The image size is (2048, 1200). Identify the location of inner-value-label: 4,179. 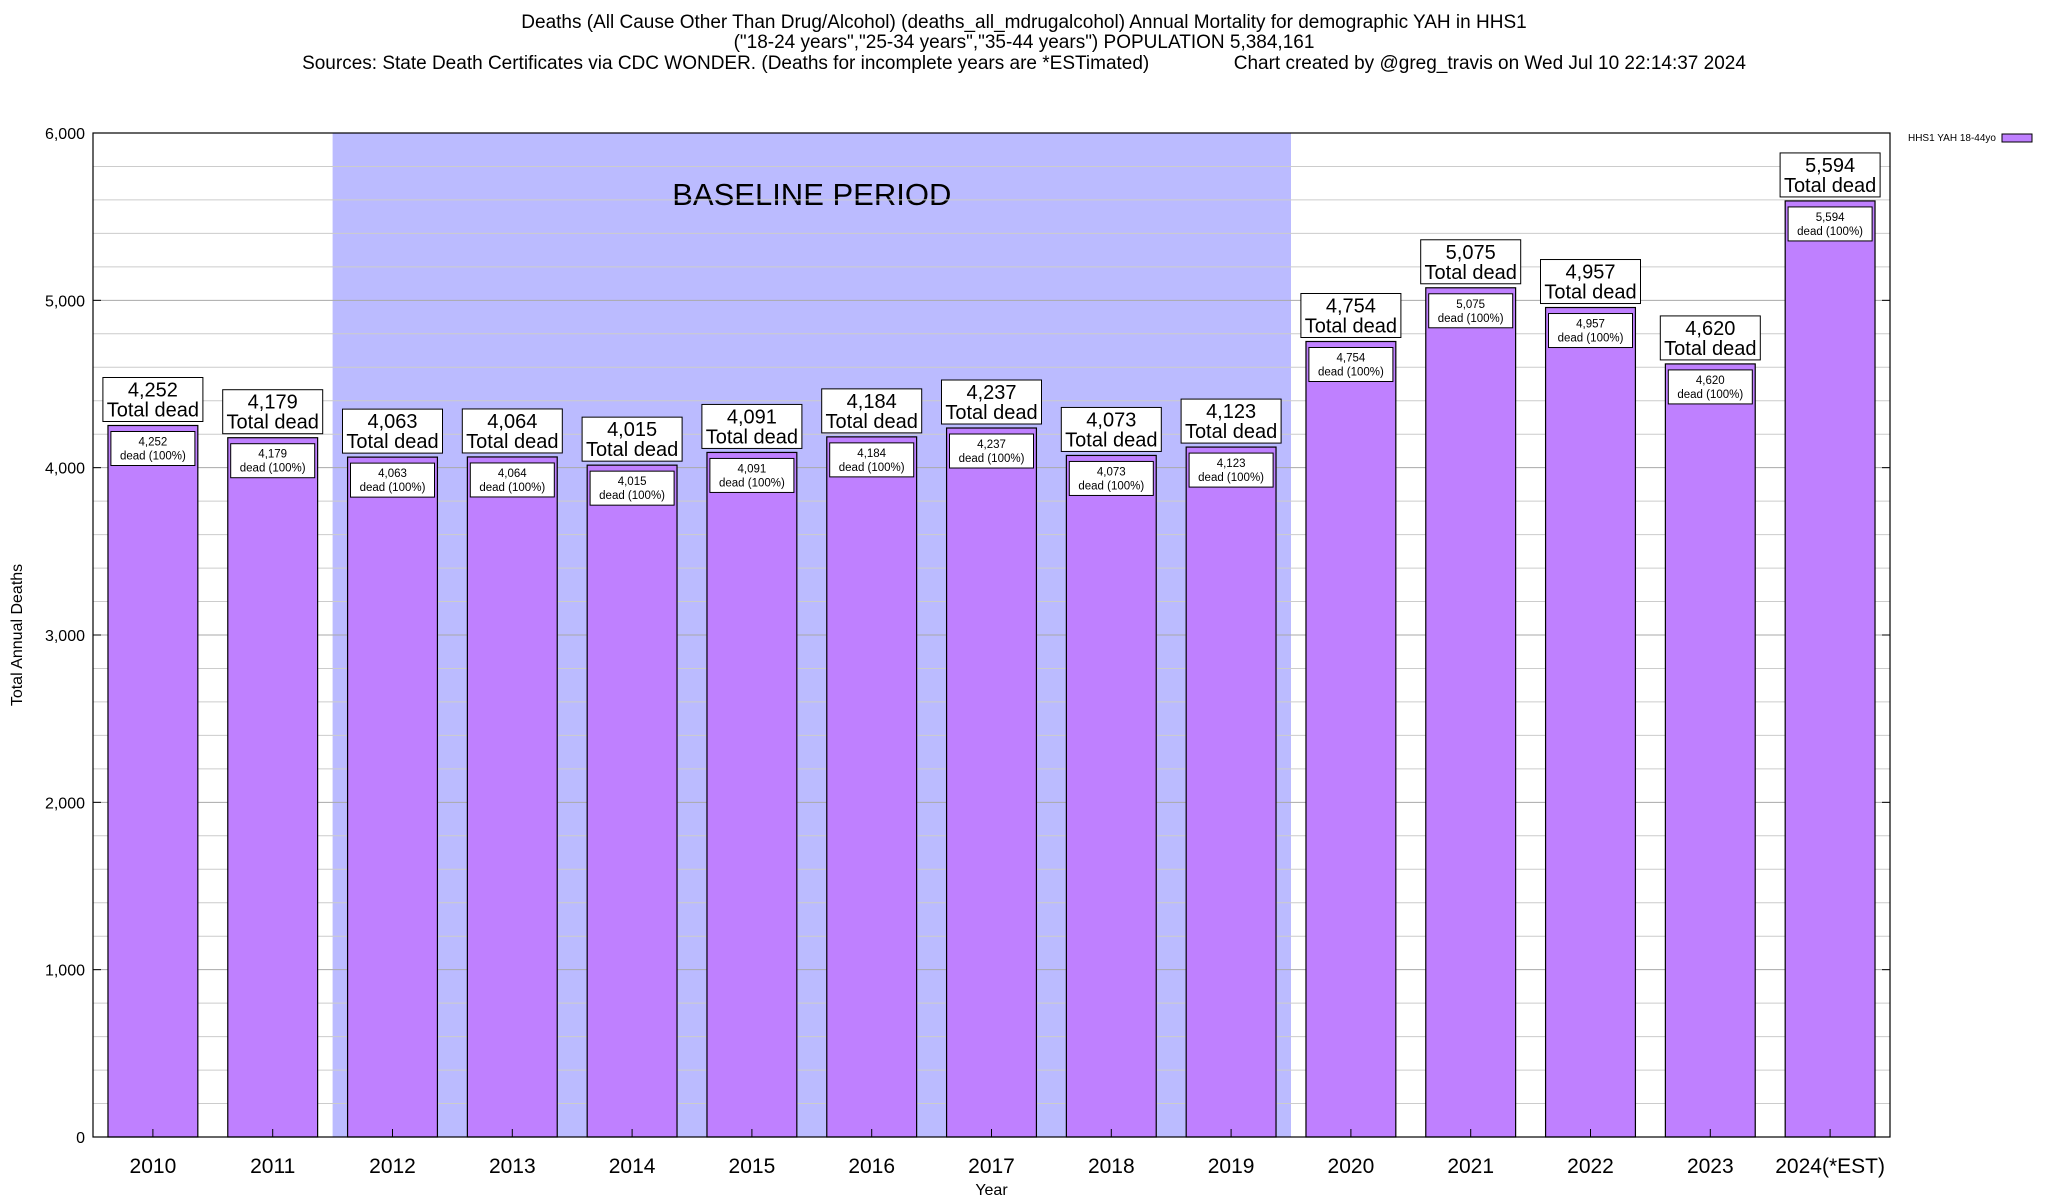
(272, 455).